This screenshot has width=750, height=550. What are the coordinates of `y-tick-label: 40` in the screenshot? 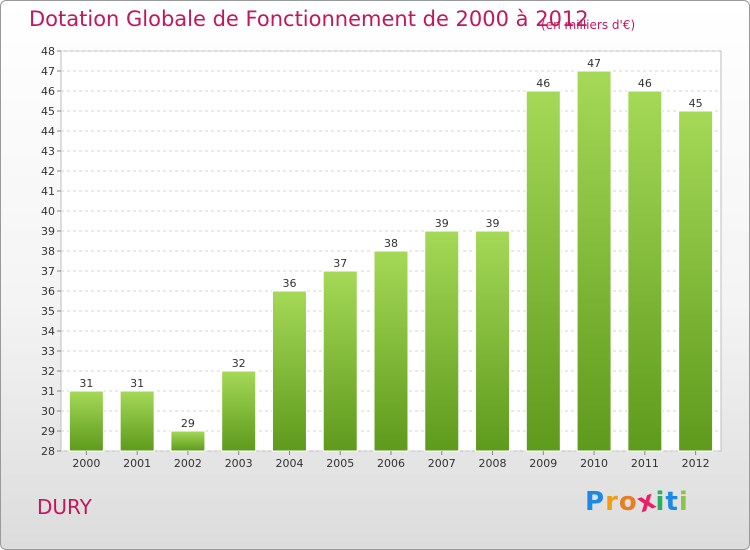 It's located at (48, 211).